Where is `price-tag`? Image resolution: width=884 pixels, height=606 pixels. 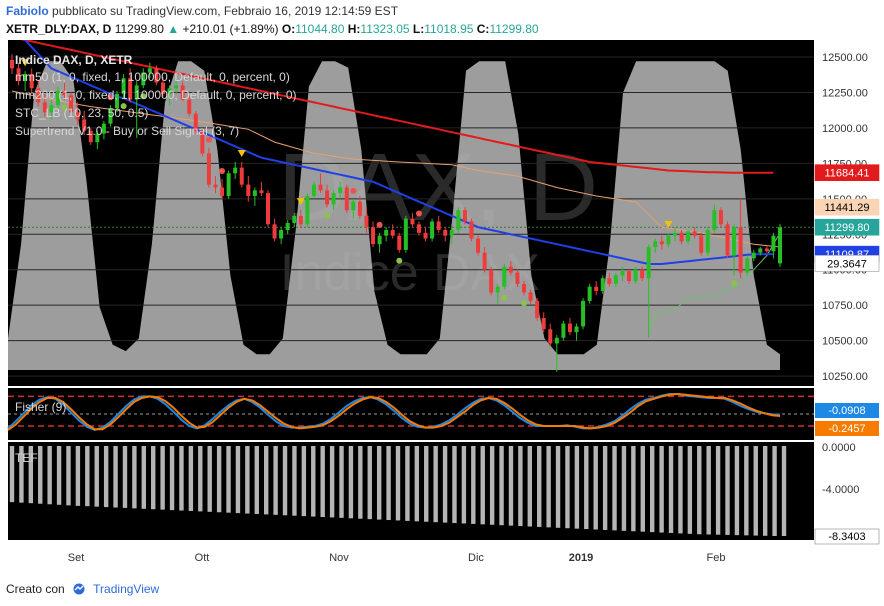
price-tag is located at coordinates (847, 263).